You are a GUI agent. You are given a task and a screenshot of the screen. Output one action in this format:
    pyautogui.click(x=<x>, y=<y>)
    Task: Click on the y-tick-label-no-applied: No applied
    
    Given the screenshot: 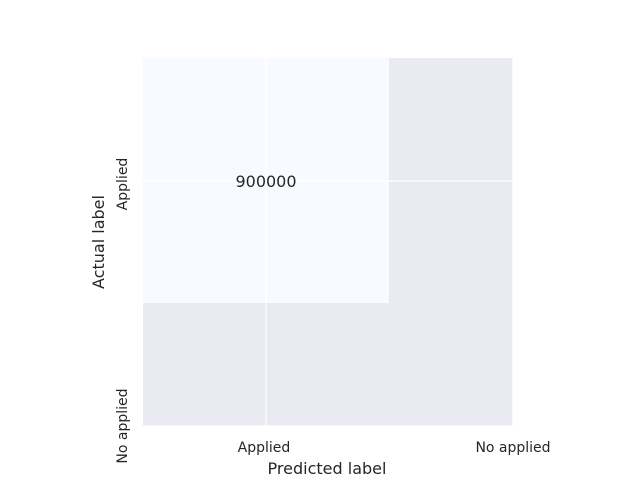 What is the action you would take?
    pyautogui.click(x=123, y=425)
    